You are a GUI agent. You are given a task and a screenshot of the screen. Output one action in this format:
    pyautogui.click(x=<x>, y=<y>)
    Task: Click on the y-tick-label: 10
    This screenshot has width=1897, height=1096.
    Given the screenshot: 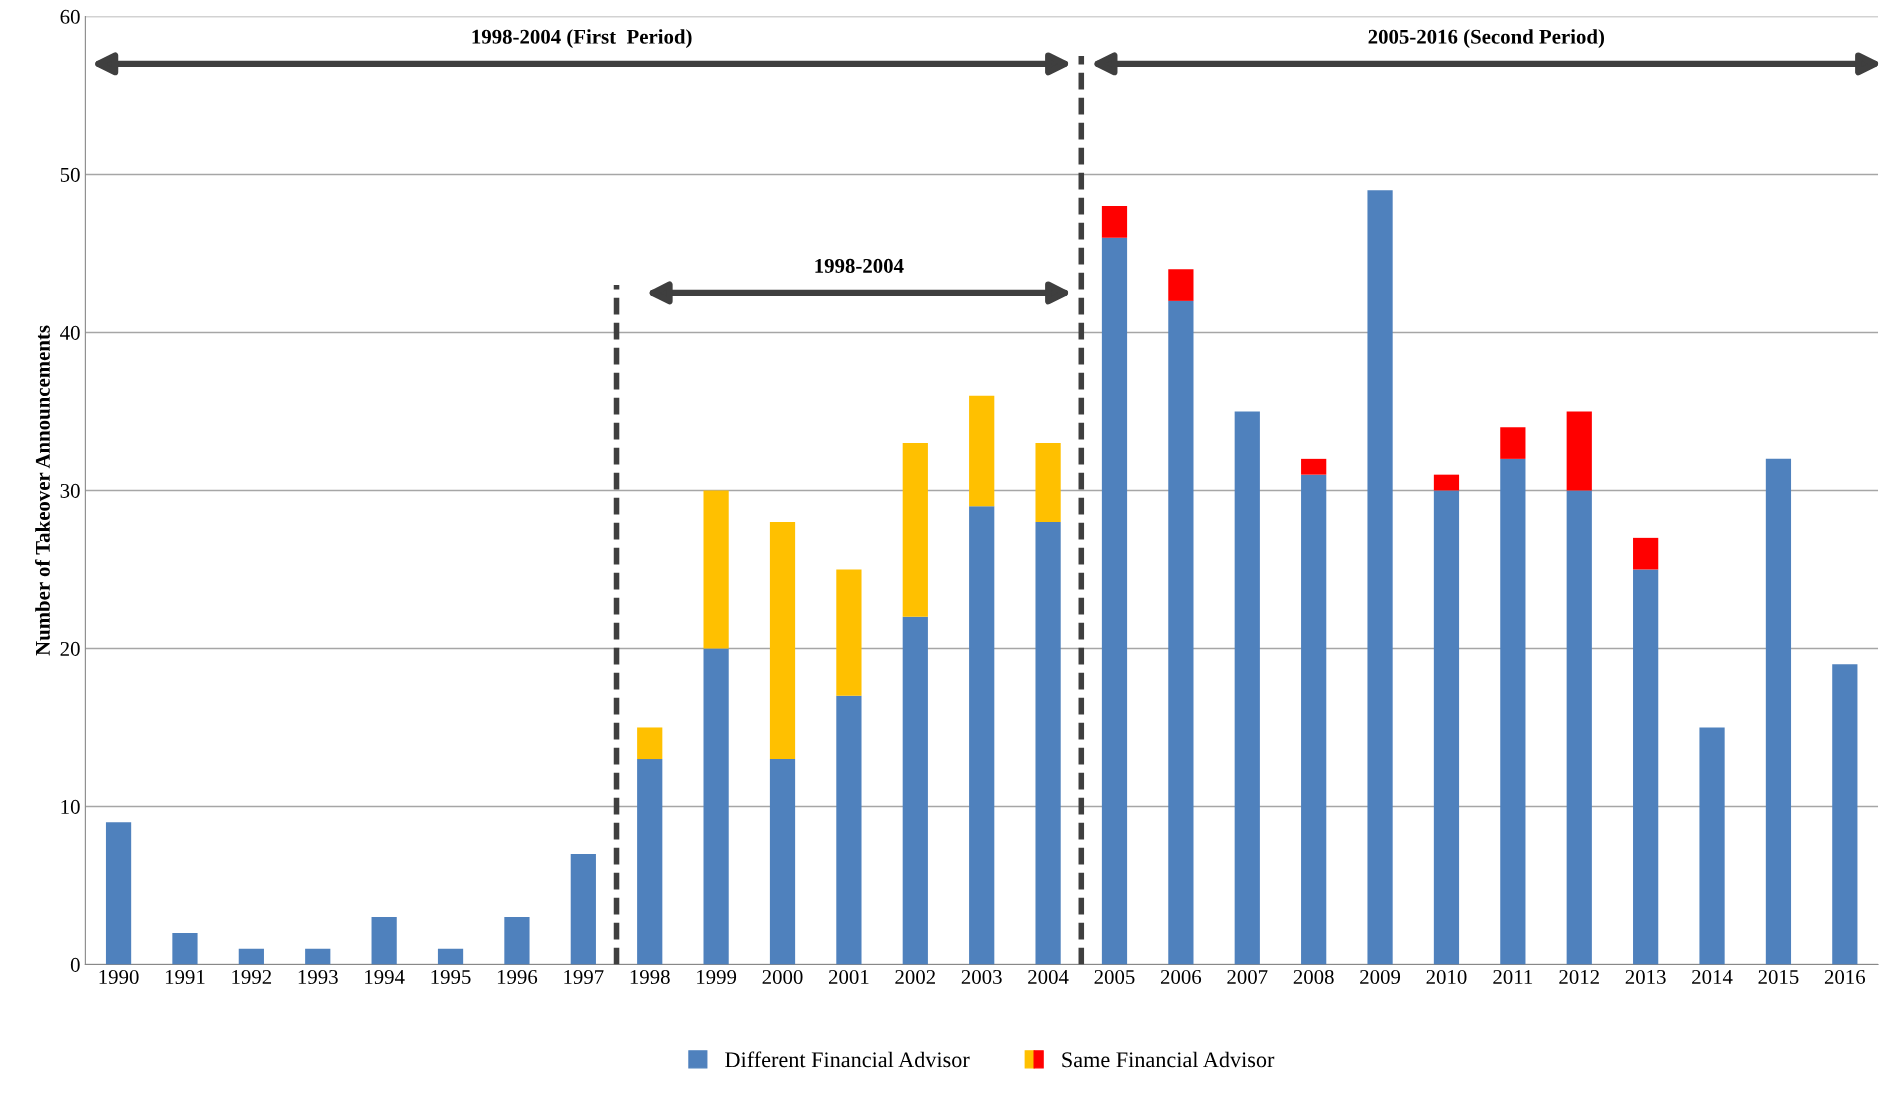 What is the action you would take?
    pyautogui.click(x=70, y=806)
    